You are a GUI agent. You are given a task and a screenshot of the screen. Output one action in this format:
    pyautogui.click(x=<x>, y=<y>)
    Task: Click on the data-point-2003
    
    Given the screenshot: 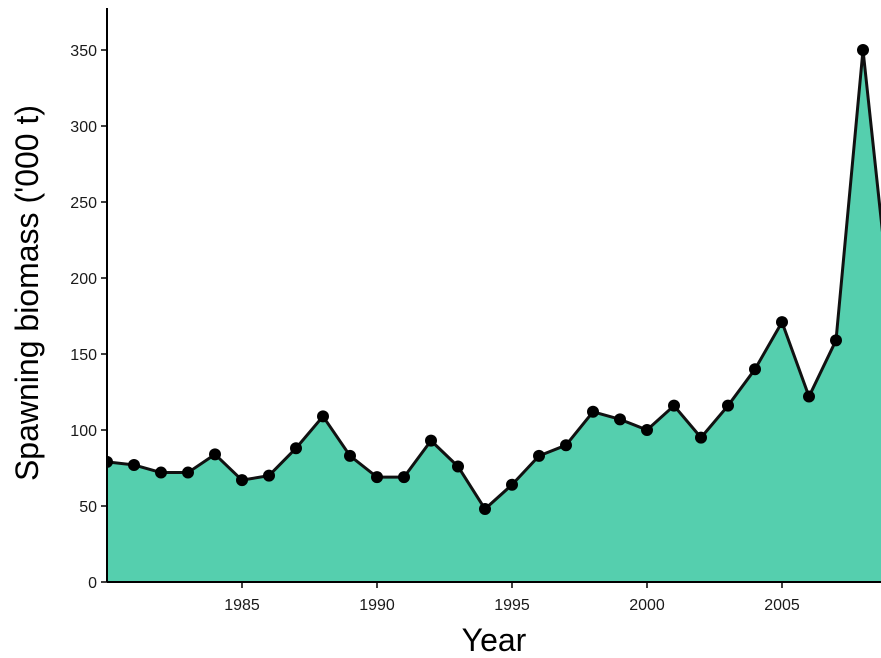 What is the action you would take?
    pyautogui.click(x=728, y=405)
    